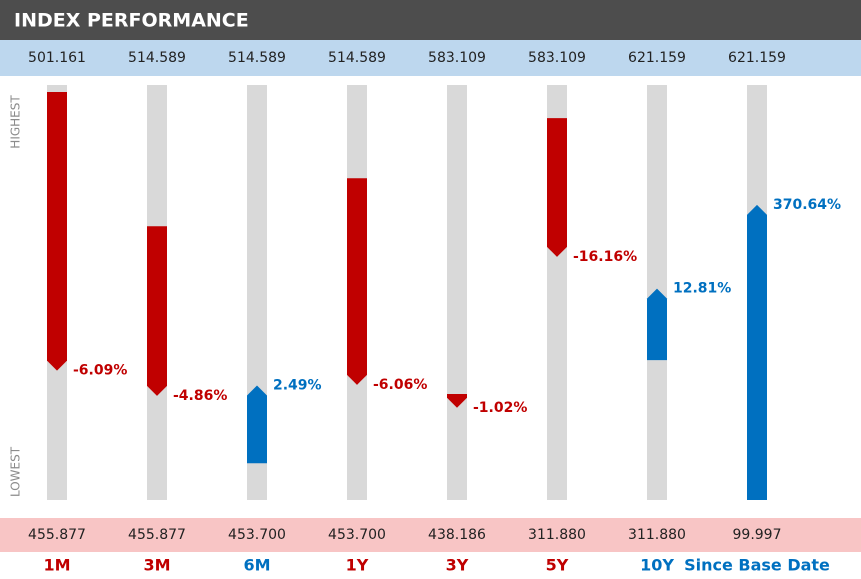  Describe the element at coordinates (200, 396) in the screenshot. I see `change-label: -4.86%` at that location.